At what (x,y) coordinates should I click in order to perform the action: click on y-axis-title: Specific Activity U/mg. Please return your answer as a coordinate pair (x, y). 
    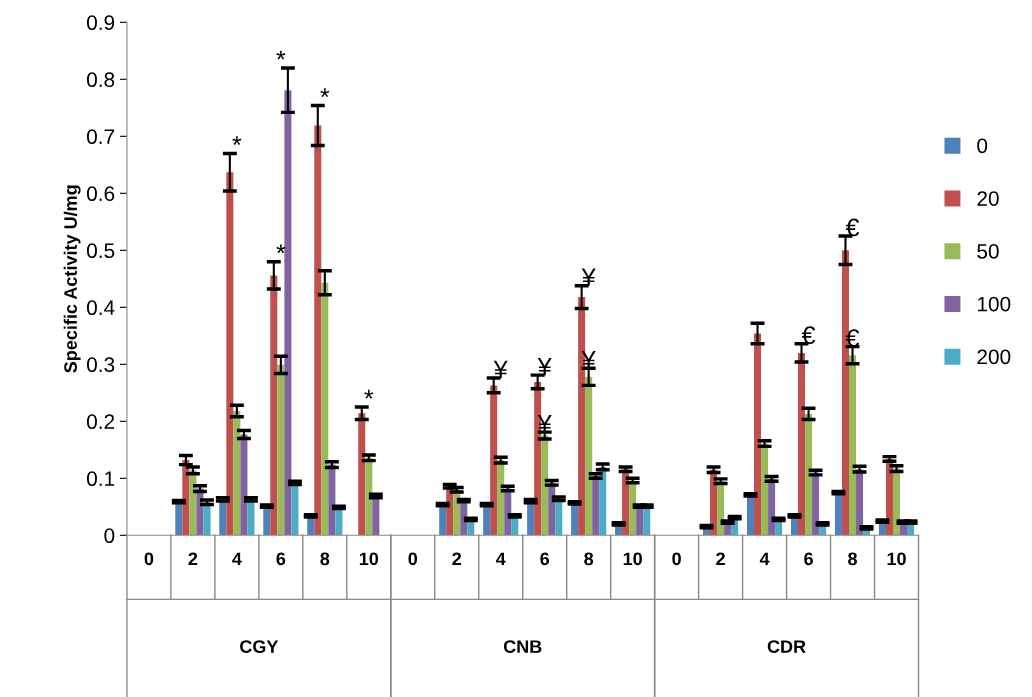
    Looking at the image, I should click on (72, 279).